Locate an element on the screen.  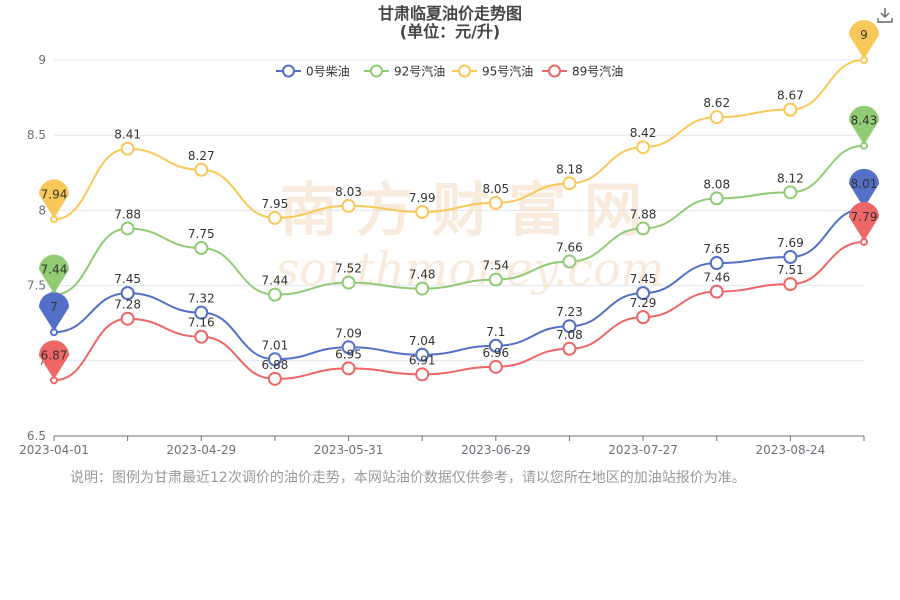
pin-marker: 7.44 is located at coordinates (54, 274).